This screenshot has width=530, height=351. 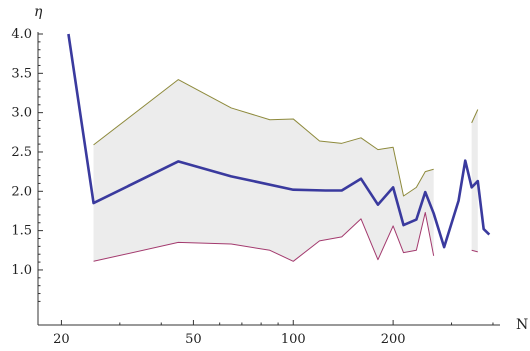 I want to click on x-tick-label: 100, so click(x=293, y=339).